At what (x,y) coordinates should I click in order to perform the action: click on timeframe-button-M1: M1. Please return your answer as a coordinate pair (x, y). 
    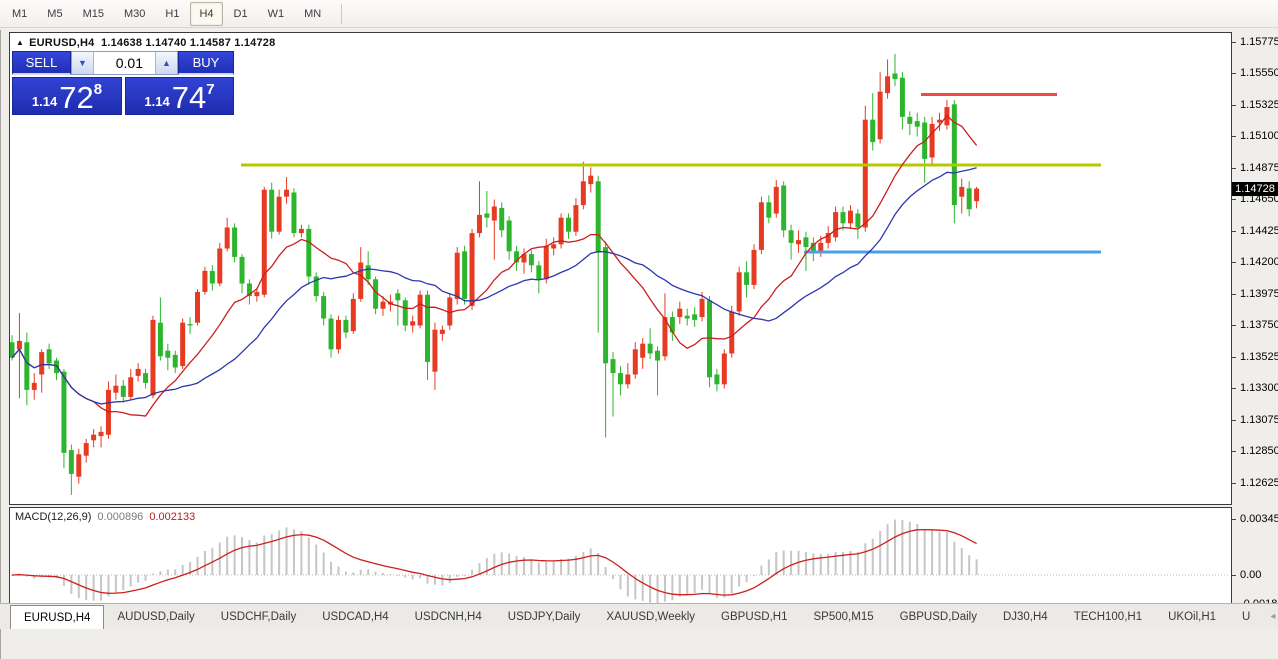
    Looking at the image, I should click on (20, 13).